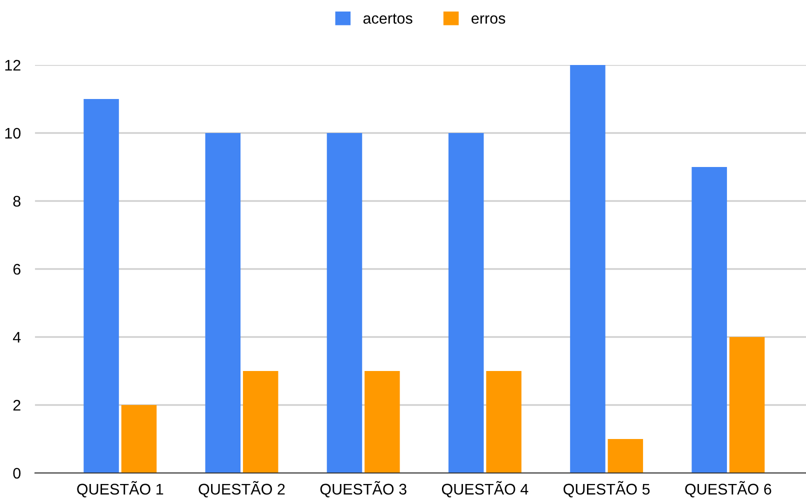 The width and height of the screenshot is (806, 498). I want to click on x-tick-label: QUESTÃO 3, so click(363, 489).